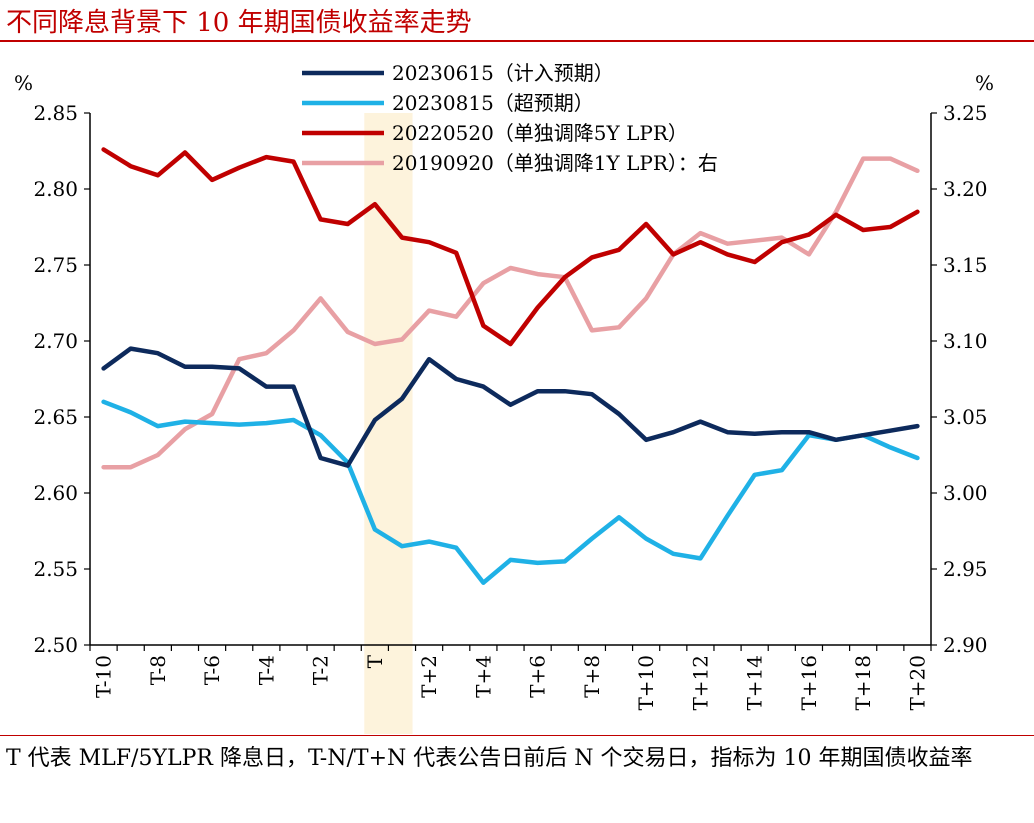  I want to click on left-tick-label: 2.80, so click(55, 189).